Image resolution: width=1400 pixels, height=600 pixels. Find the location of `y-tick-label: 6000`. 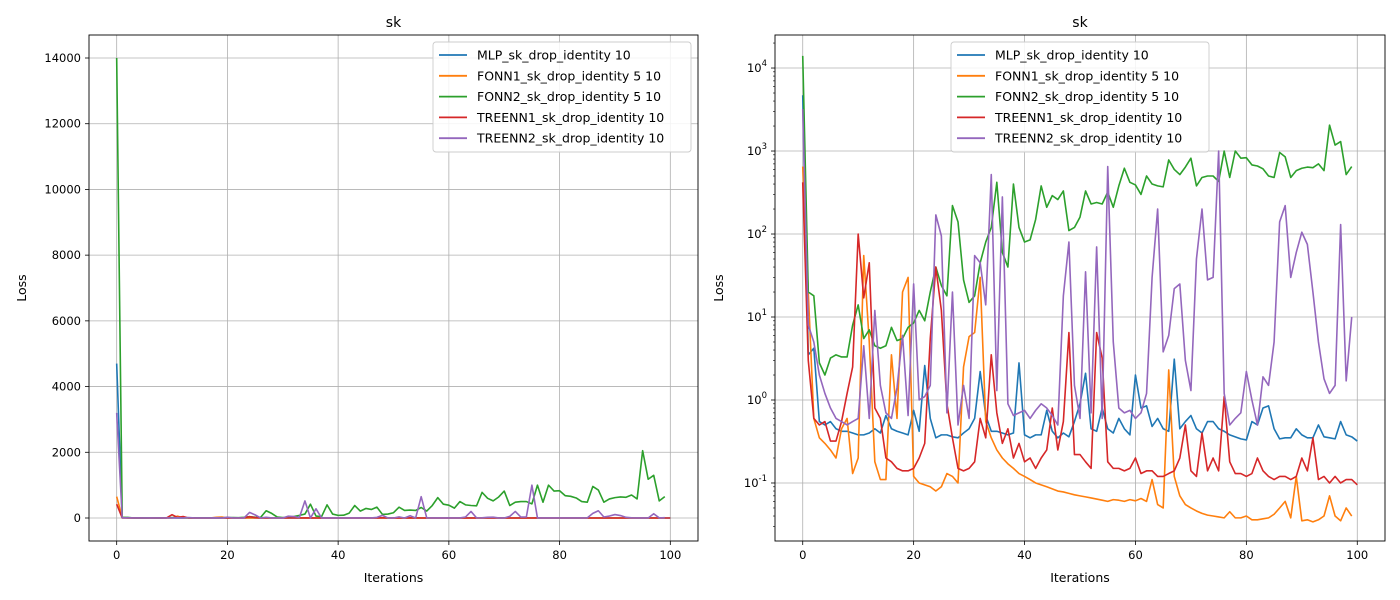

y-tick-label: 6000 is located at coordinates (66, 321).